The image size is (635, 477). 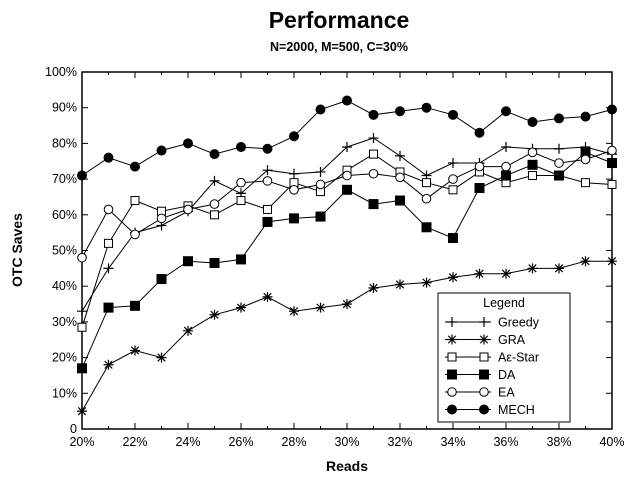 I want to click on x-tick-label: 36%, so click(x=505, y=442).